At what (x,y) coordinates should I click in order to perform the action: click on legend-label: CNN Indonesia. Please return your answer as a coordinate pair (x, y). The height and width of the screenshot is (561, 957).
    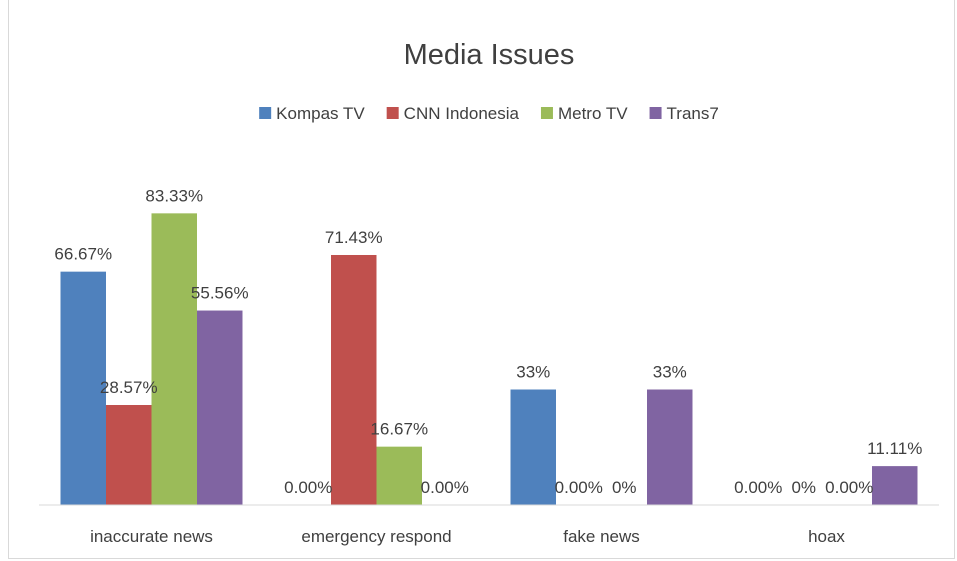
    Looking at the image, I should click on (462, 113).